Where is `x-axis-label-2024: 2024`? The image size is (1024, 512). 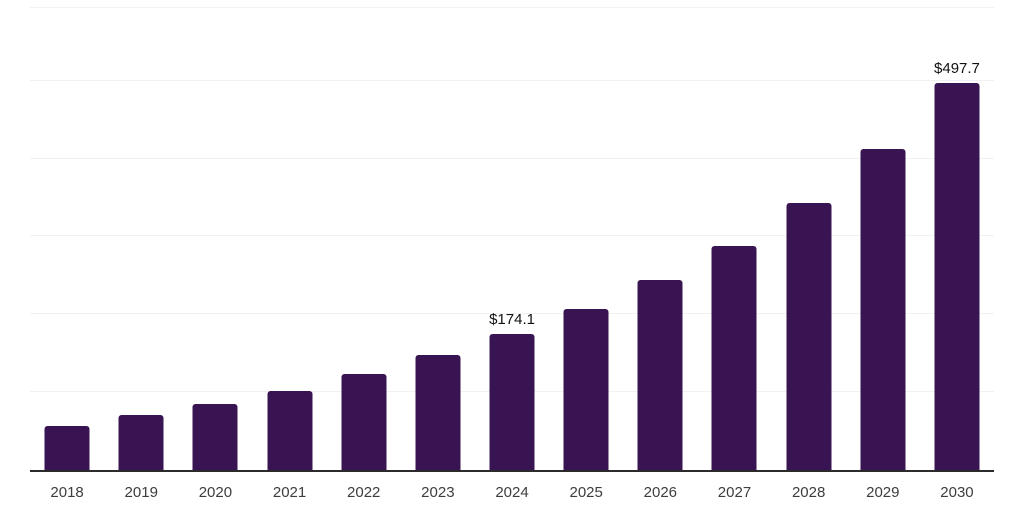
x-axis-label-2024: 2024 is located at coordinates (512, 492).